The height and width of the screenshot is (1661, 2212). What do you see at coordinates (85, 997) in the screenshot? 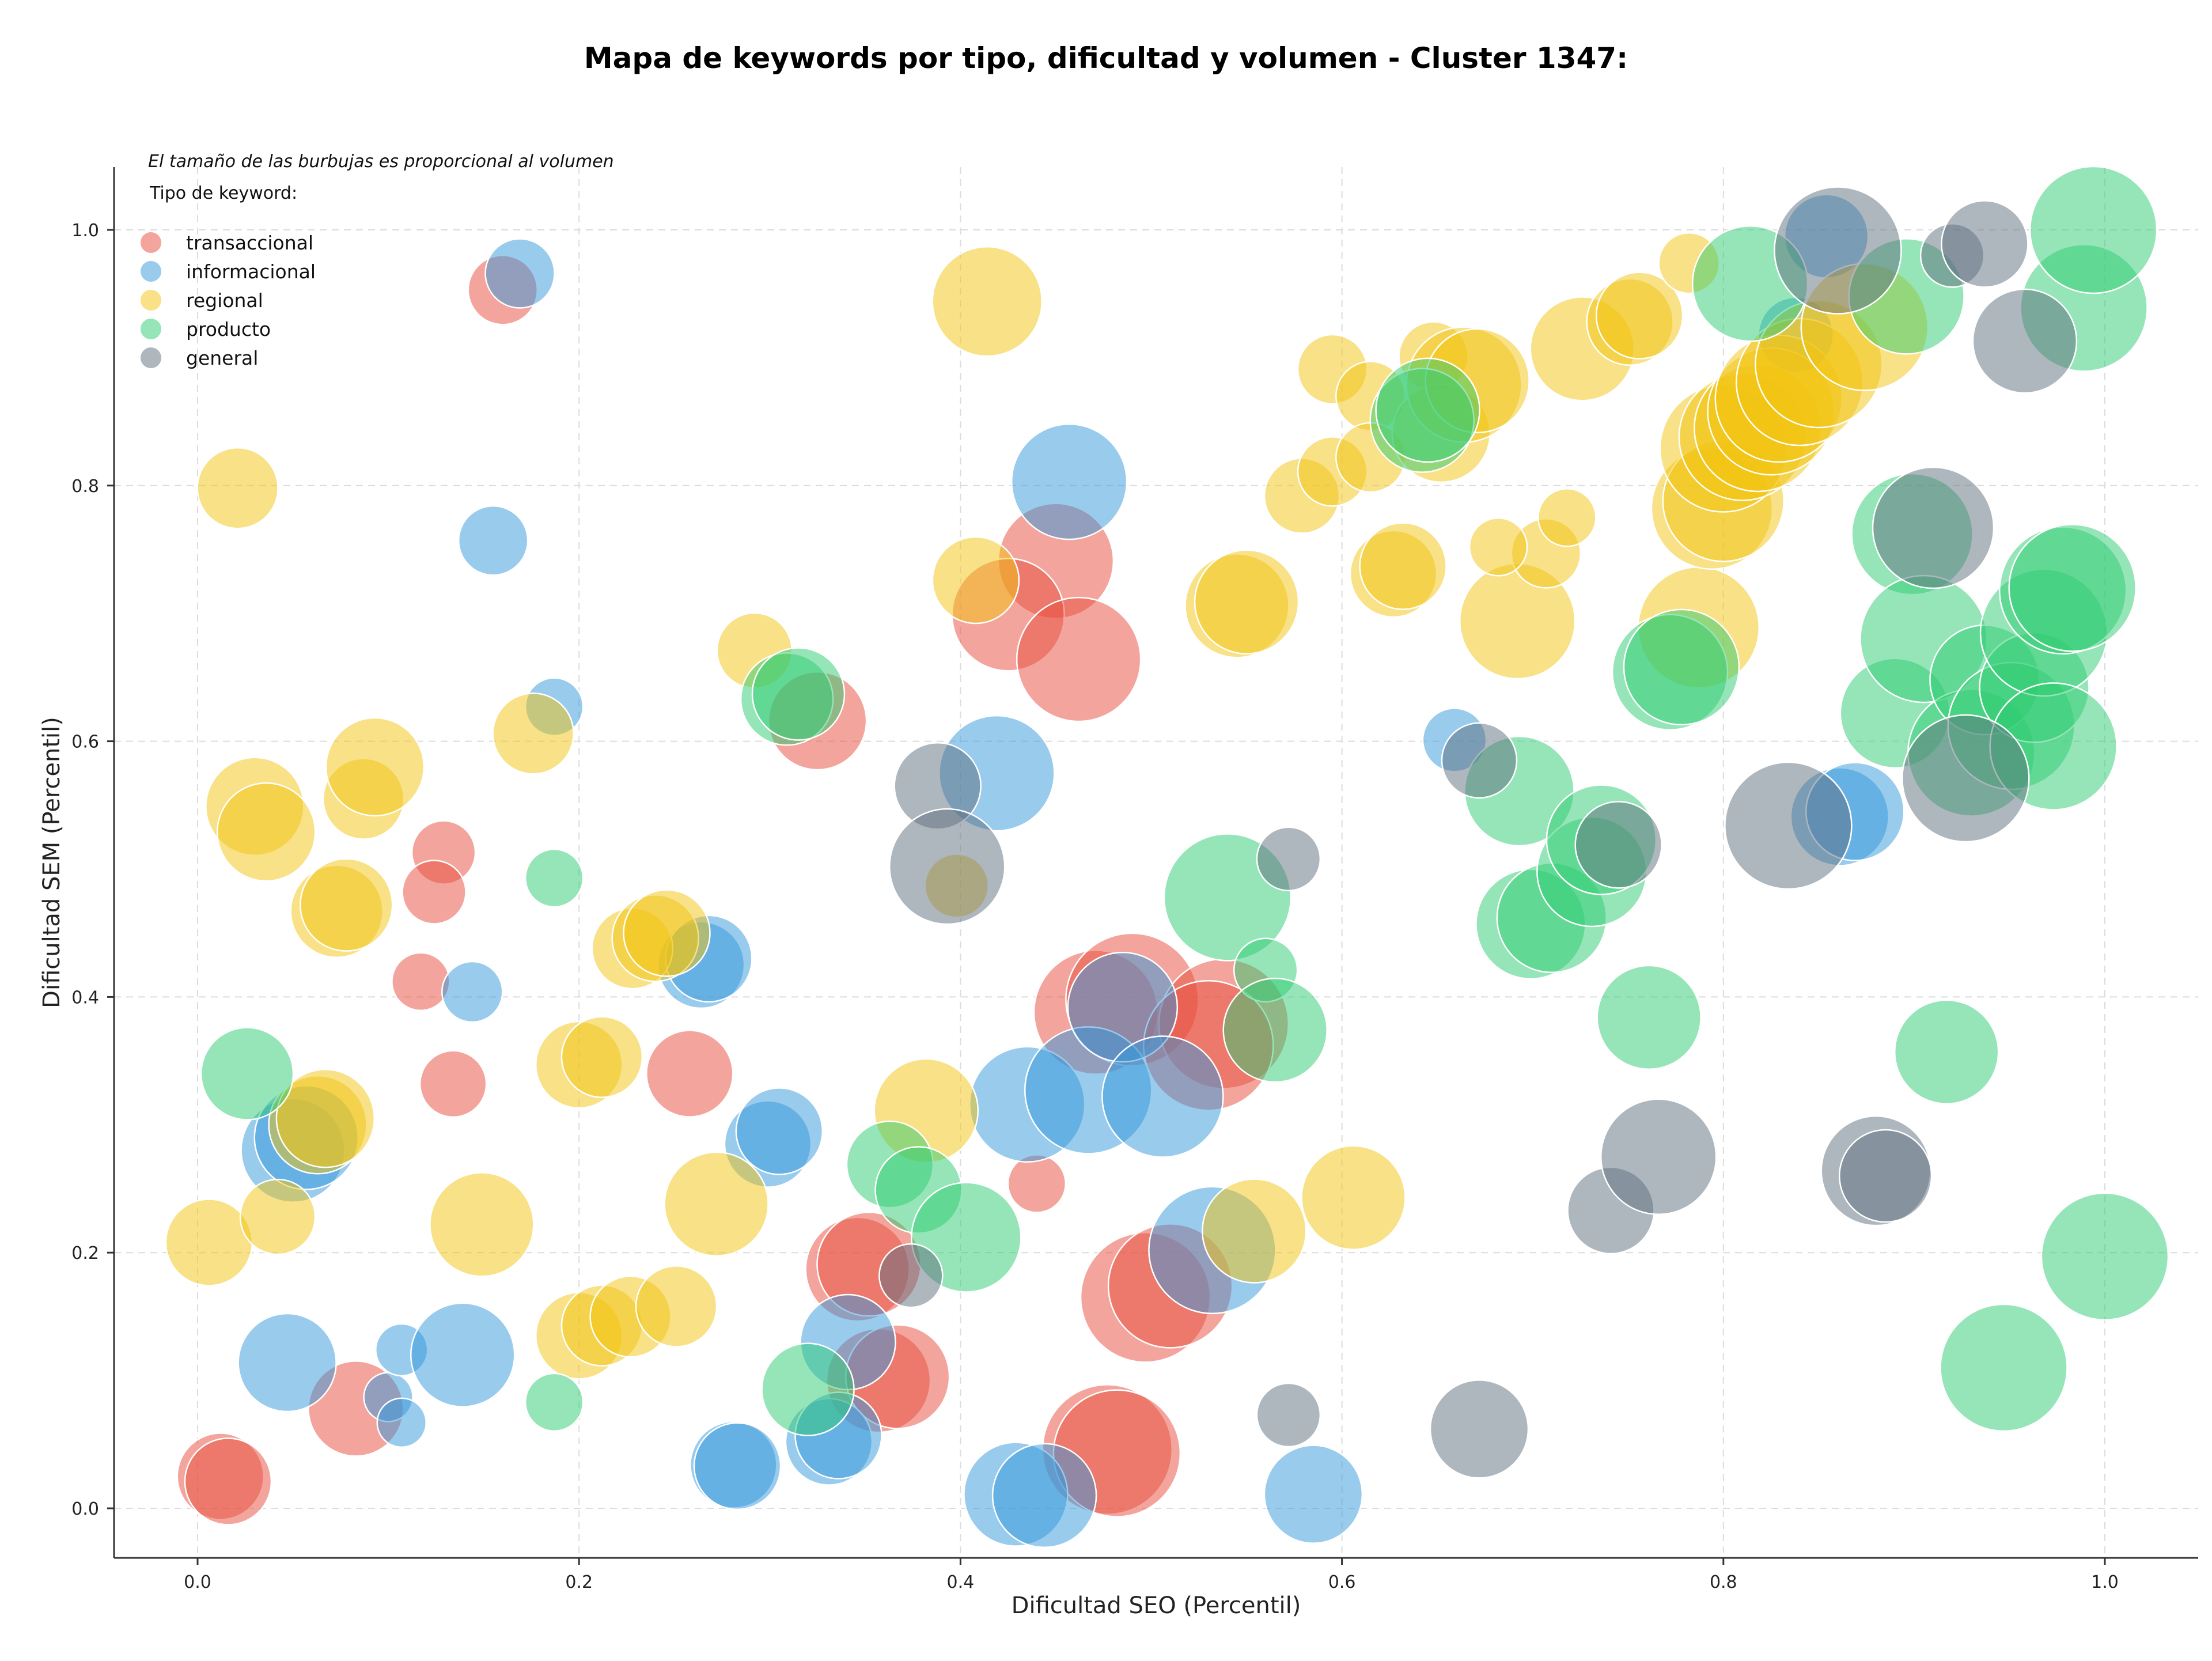
I see `y-tick-label: 0.4` at bounding box center [85, 997].